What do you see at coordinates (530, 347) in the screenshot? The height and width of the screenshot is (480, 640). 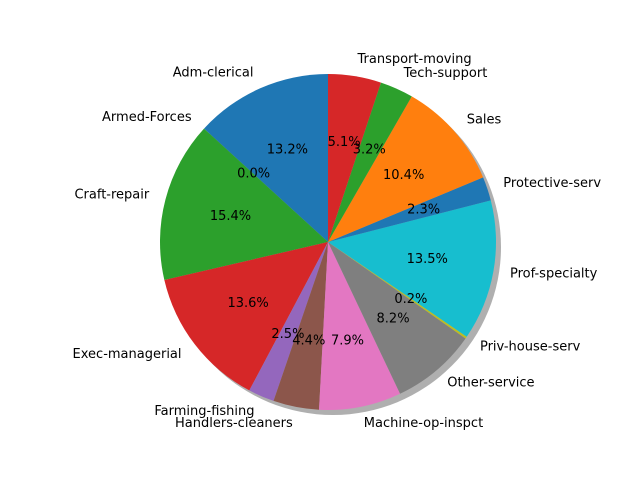 I see `slice-label-priv-house-serv: Priv-house-serv` at bounding box center [530, 347].